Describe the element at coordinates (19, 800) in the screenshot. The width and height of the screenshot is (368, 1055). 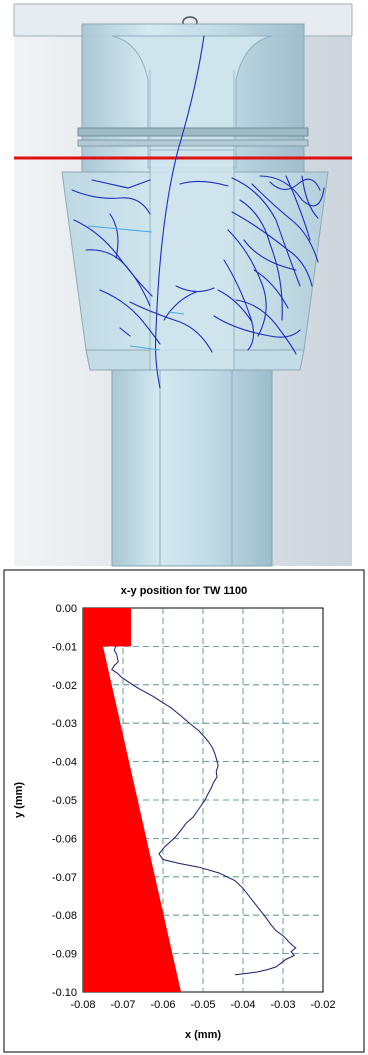
I see `y-axis-label: y (mm)` at that location.